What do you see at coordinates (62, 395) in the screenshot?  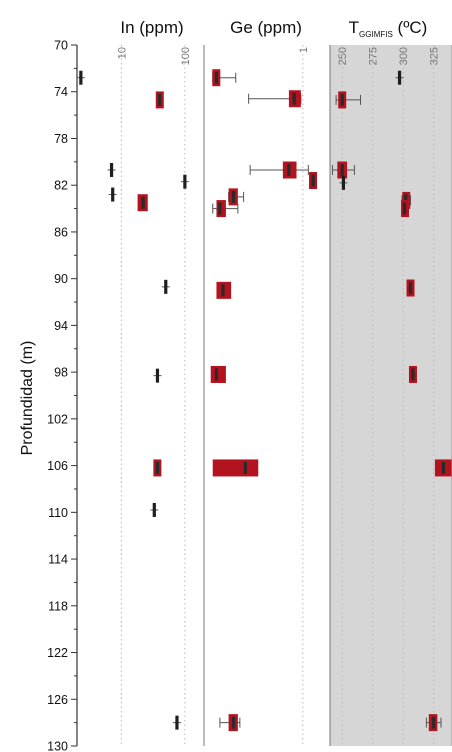 I see `y-axis: 70 74 78 82 86 90 94 98 102 106 110 114 118 122 126 130` at bounding box center [62, 395].